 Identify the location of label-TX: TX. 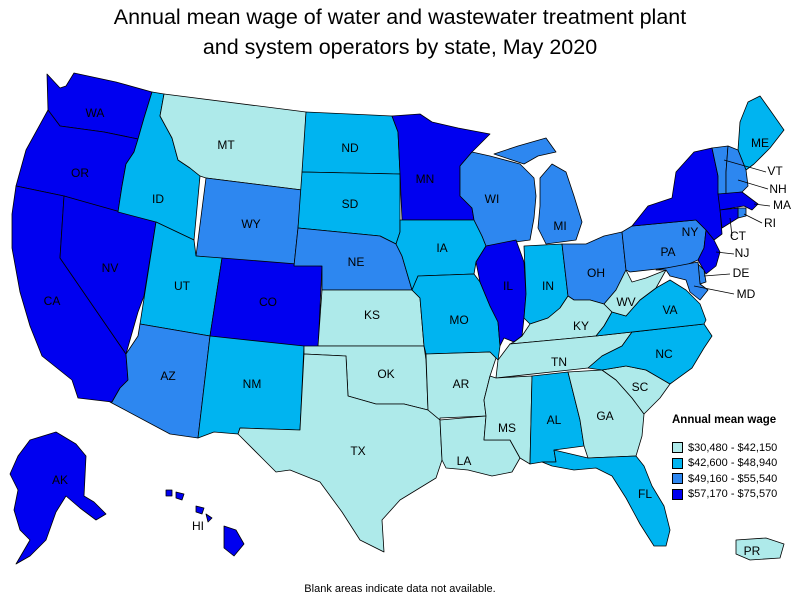
(357, 451).